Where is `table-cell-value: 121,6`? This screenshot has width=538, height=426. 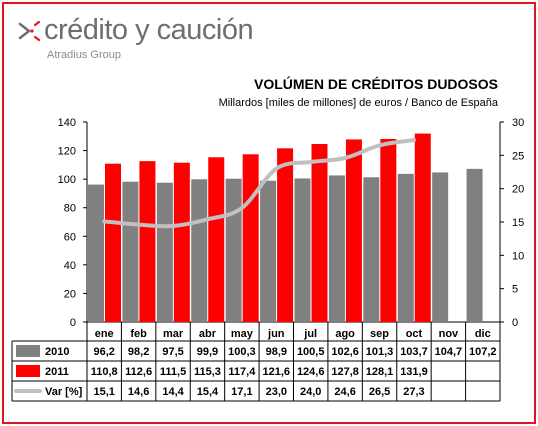 table-cell-value: 121,6 is located at coordinates (277, 372).